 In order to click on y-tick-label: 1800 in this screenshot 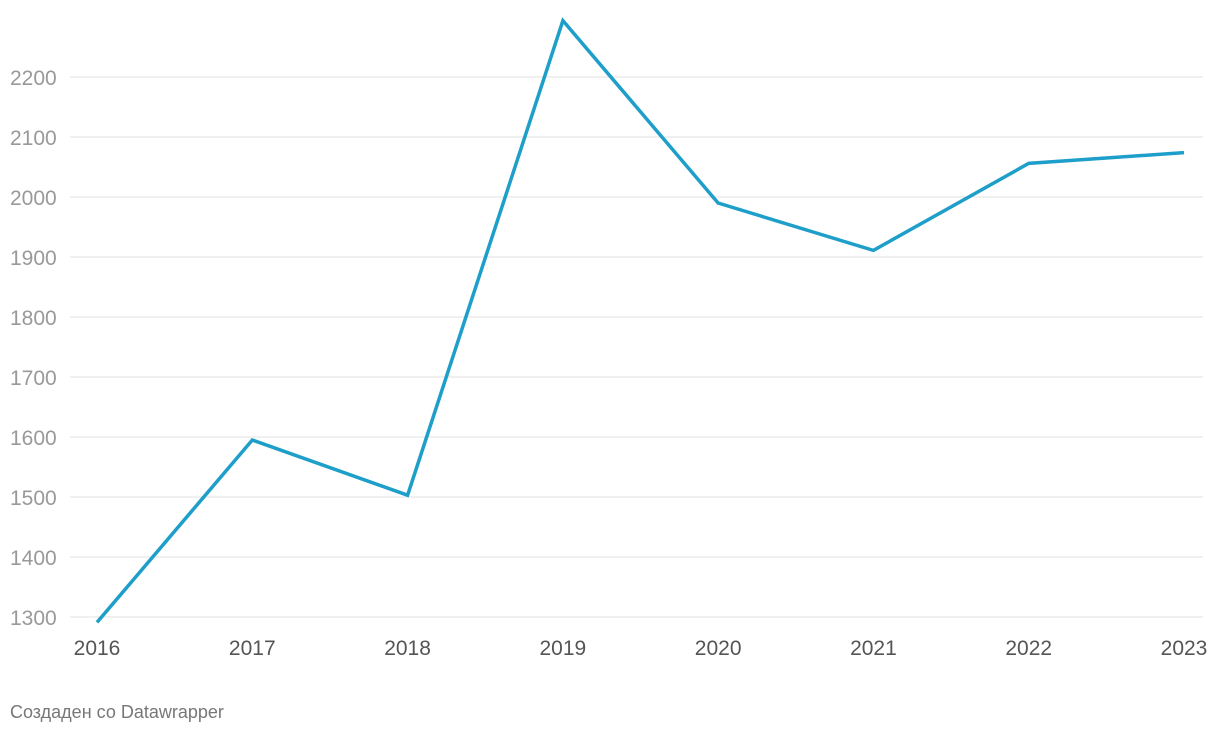, I will do `click(33, 318)`.